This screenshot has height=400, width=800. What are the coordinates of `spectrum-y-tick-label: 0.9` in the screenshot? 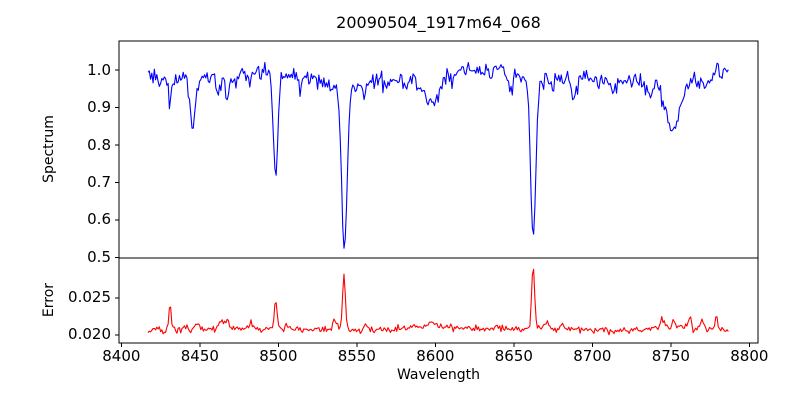 It's located at (99, 107).